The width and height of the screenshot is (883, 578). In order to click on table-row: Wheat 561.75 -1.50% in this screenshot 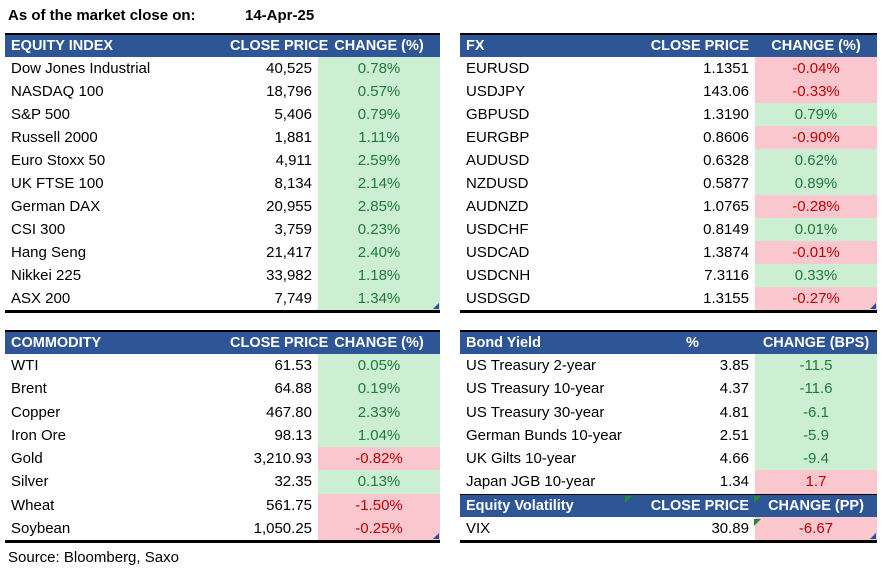, I will do `click(222, 505)`.